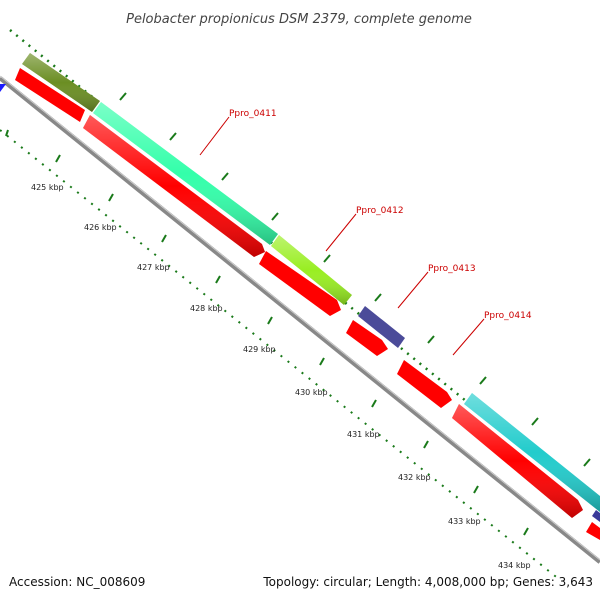 The height and width of the screenshot is (600, 600). Describe the element at coordinates (153, 267) in the screenshot. I see `tick-label: 427 kbp` at that location.